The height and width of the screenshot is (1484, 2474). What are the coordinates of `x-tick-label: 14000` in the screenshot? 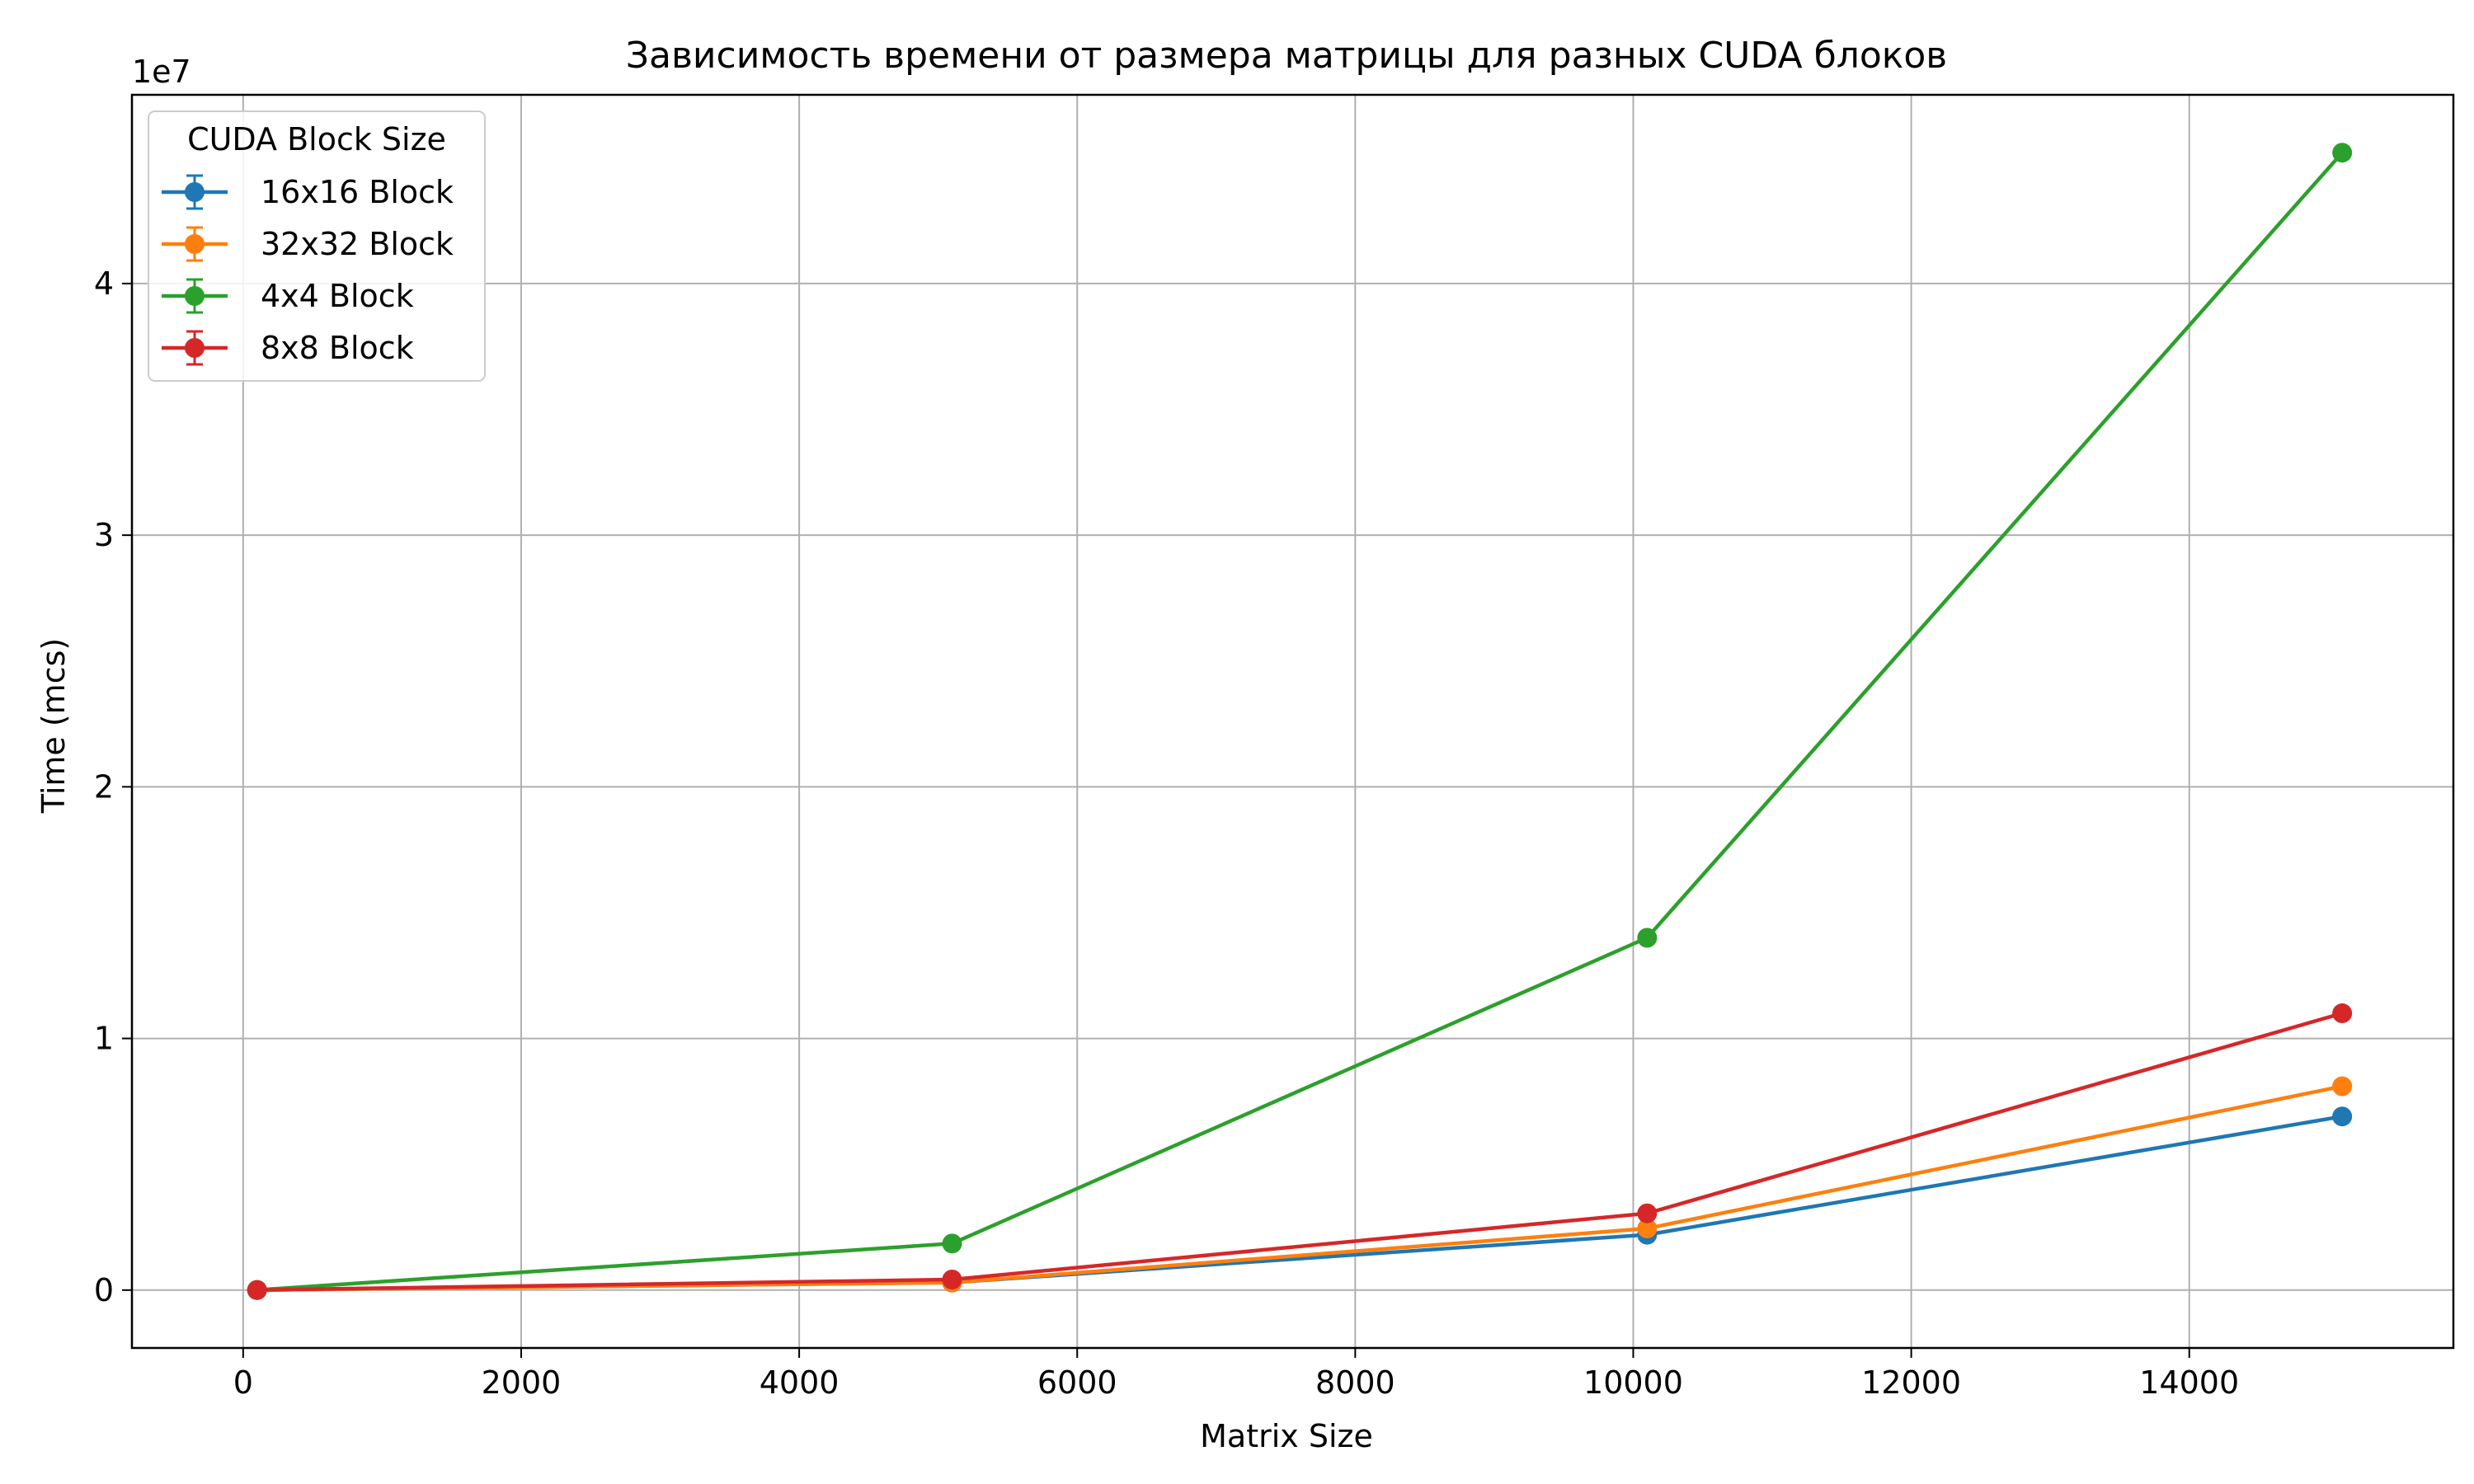 It's located at (2189, 1382).